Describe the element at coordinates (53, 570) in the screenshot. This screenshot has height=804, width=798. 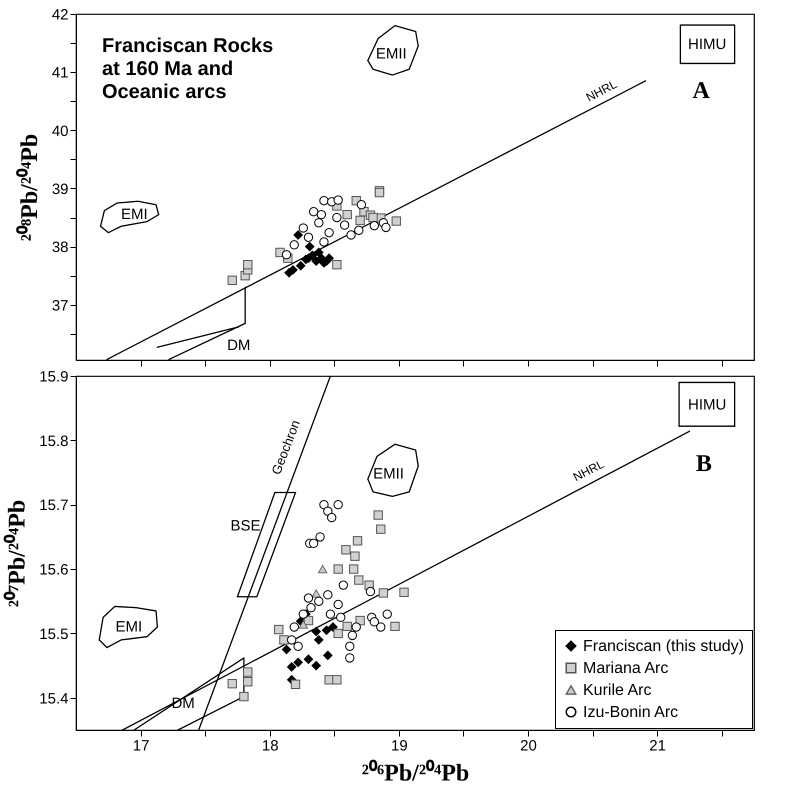
I see `y-tick-label: 15.6` at that location.